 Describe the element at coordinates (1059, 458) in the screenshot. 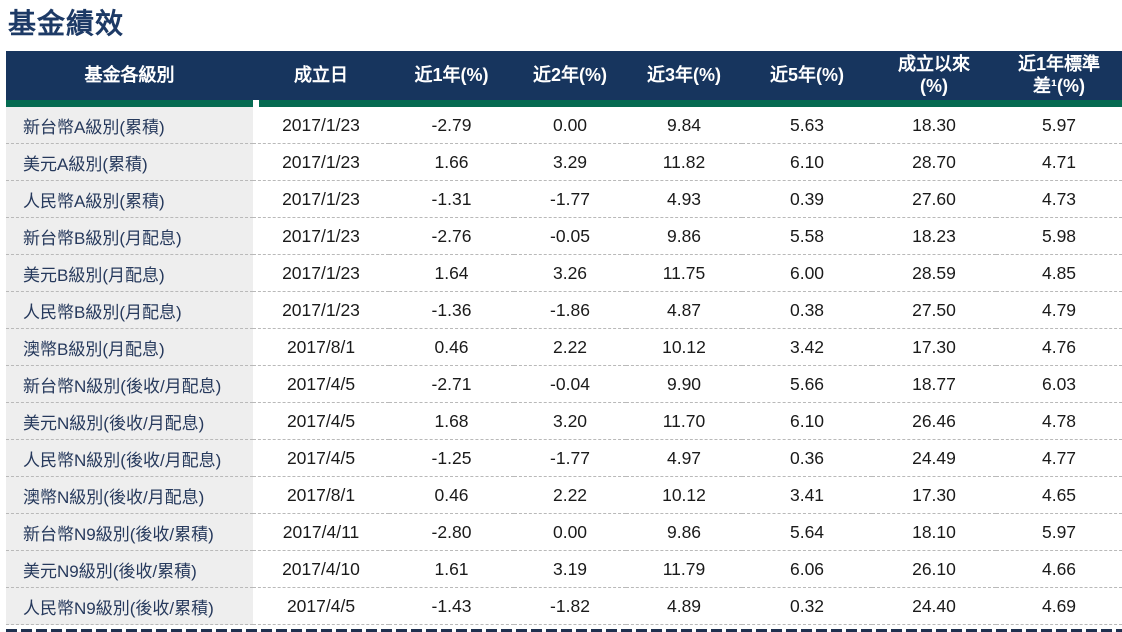

I see `stddev-1y-cell: 4.77` at that location.